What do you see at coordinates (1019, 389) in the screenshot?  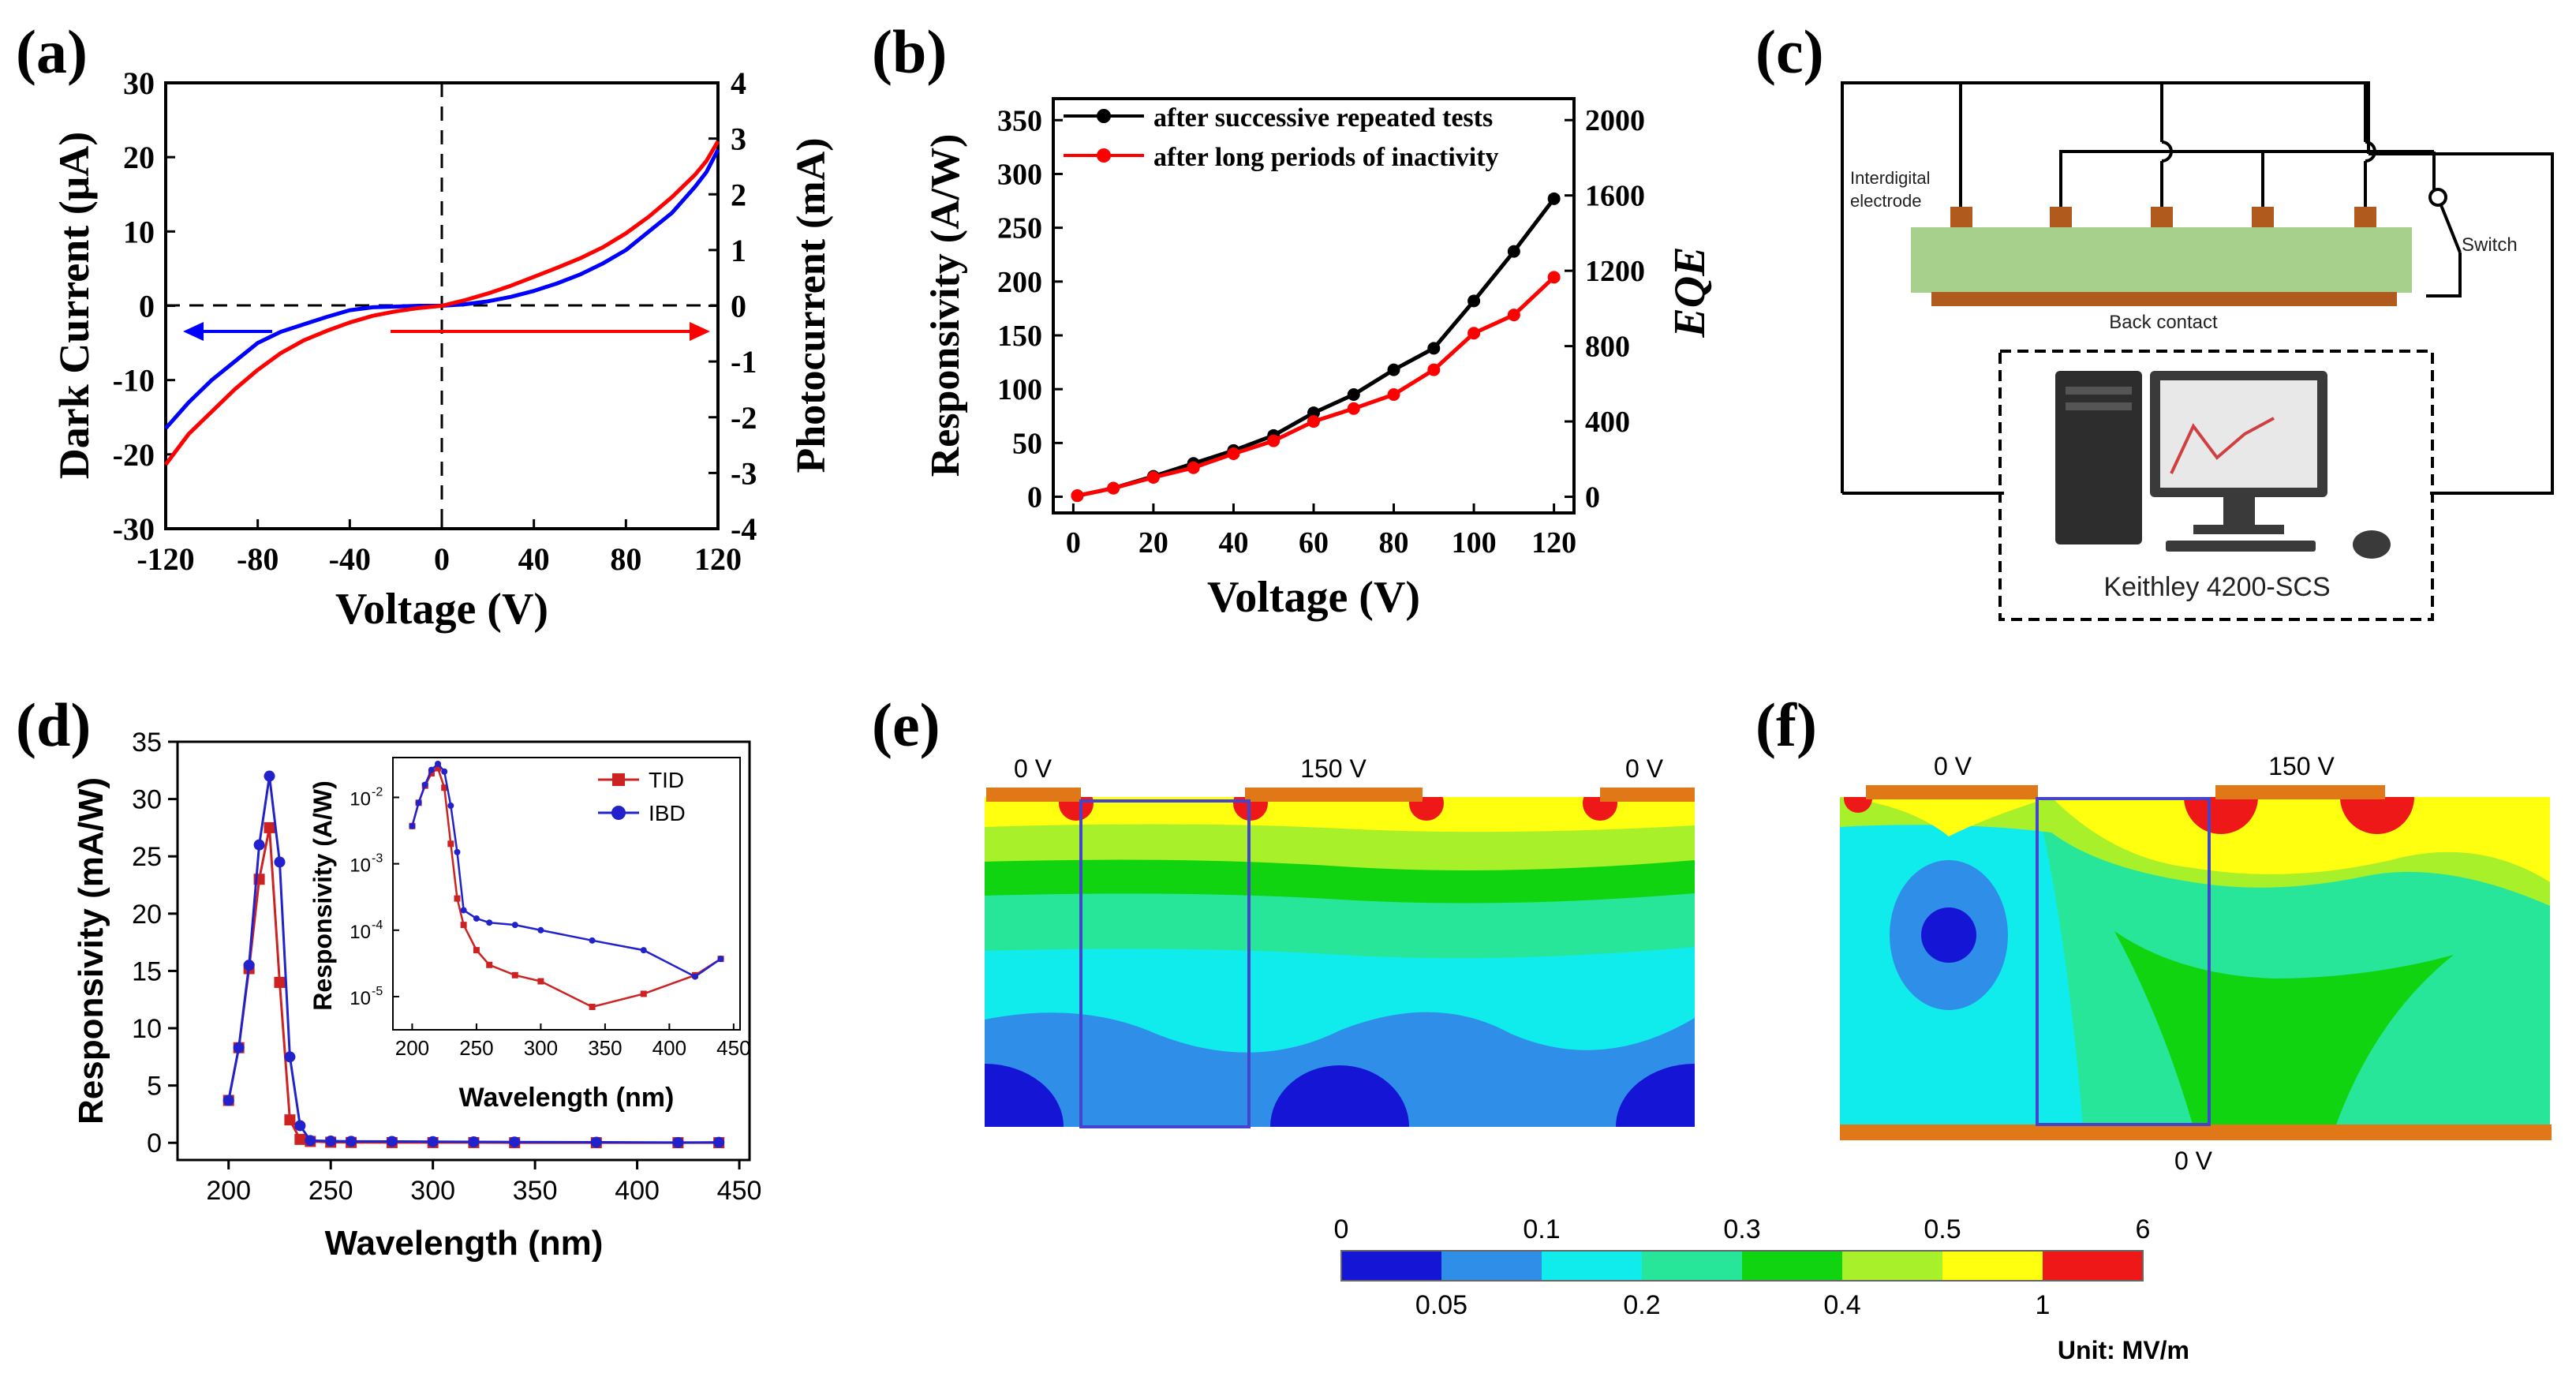 I see `chart-b-ytick-label: 100` at bounding box center [1019, 389].